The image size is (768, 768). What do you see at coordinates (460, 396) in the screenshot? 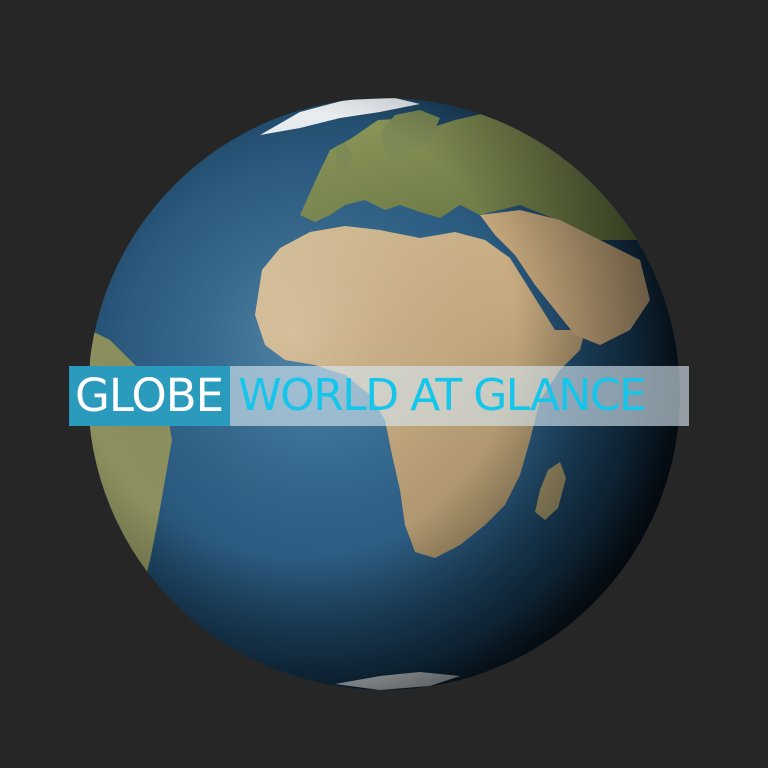
I see `tagline-label: WORLD AT GLANCE` at bounding box center [460, 396].